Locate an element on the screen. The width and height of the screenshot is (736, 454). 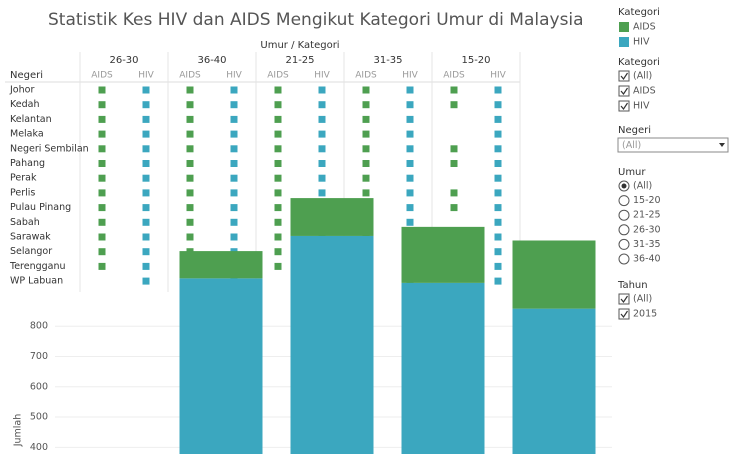
dropdown-value: (All) is located at coordinates (631, 145).